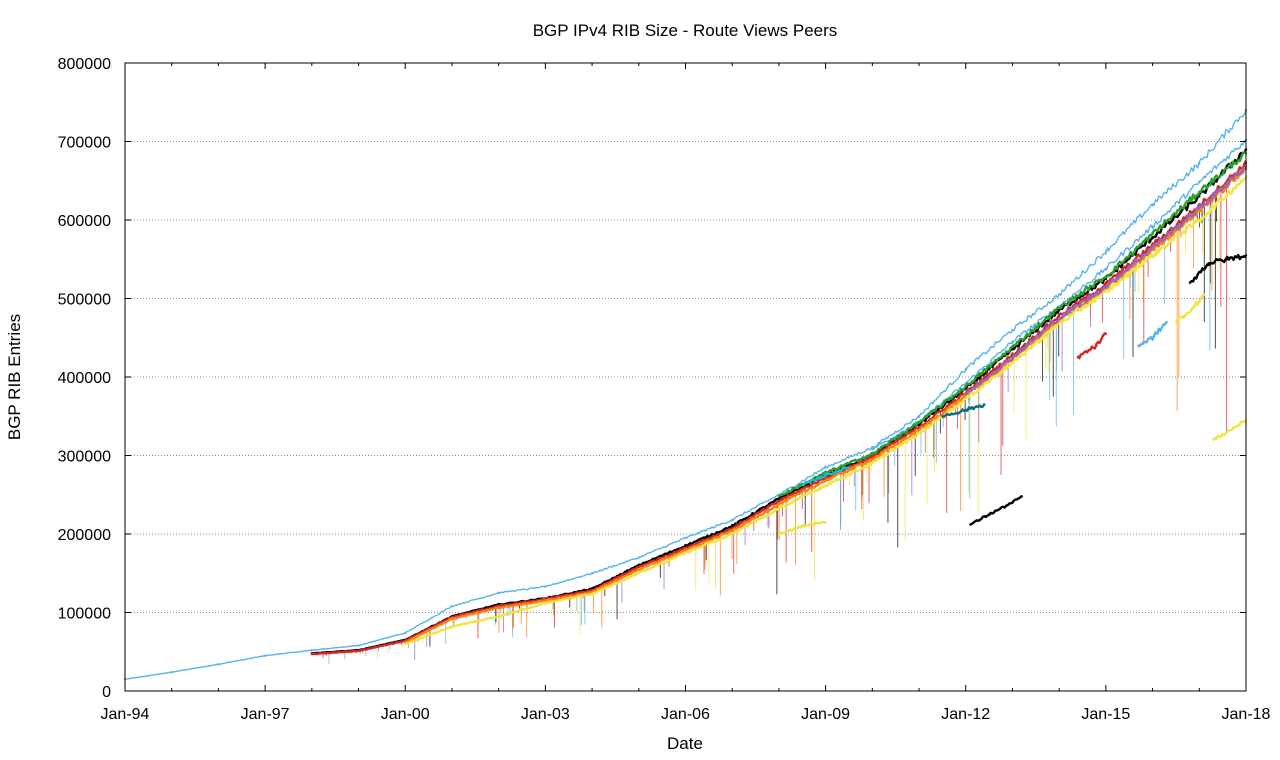 This screenshot has width=1280, height=760. I want to click on x-tick-label: Jan-03, so click(545, 714).